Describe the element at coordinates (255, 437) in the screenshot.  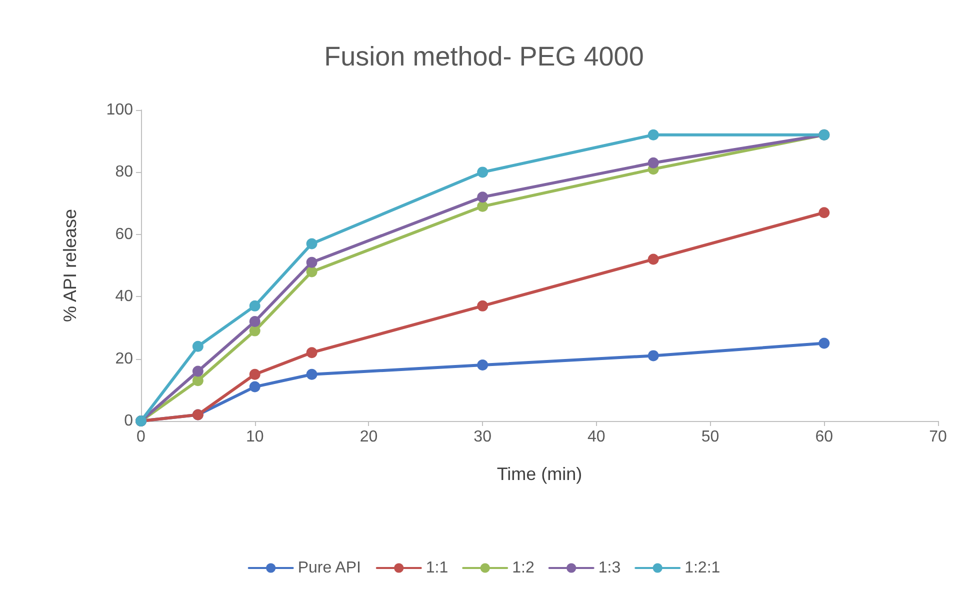
I see `x-tick-label: 10` at that location.